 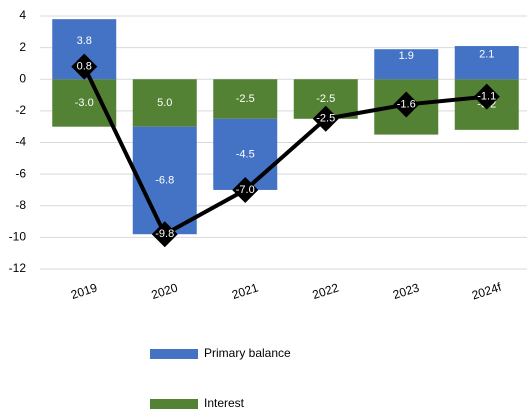 I want to click on legend-label: Interest, so click(x=224, y=403).